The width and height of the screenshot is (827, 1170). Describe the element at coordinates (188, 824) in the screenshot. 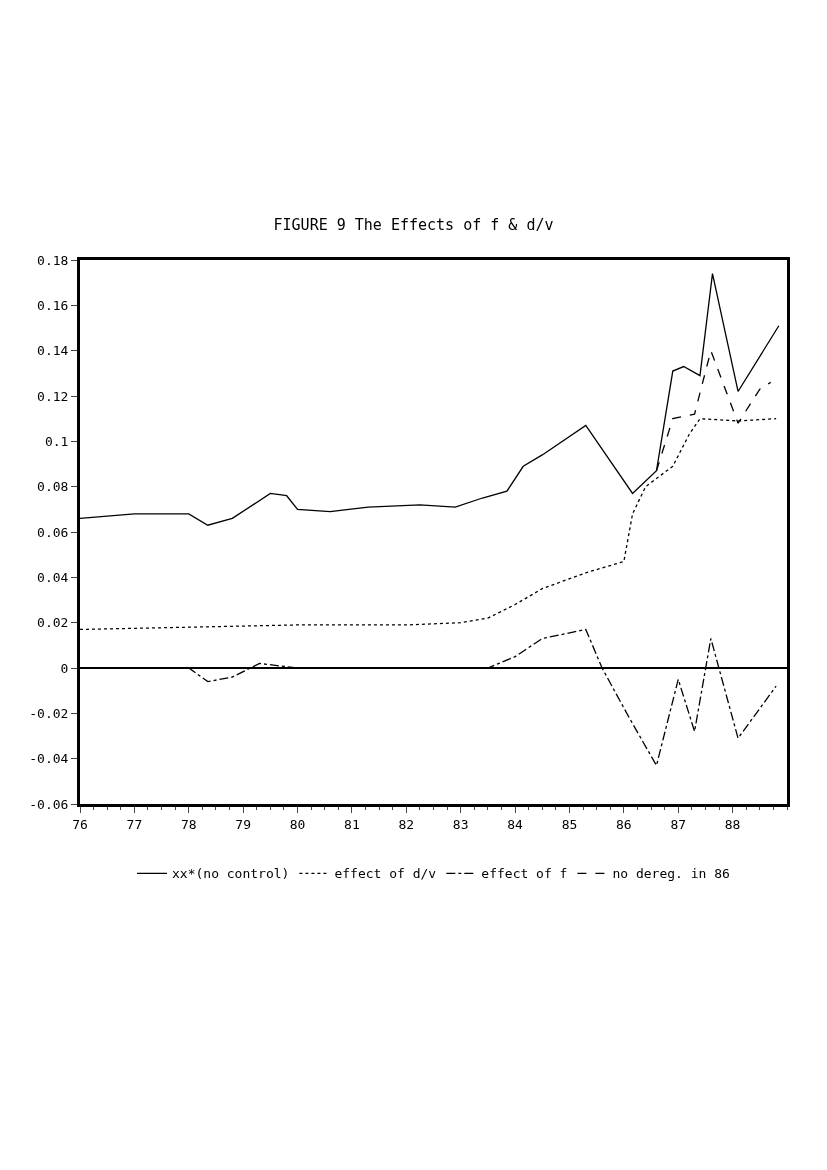

I see `x-tick-label: 78` at that location.